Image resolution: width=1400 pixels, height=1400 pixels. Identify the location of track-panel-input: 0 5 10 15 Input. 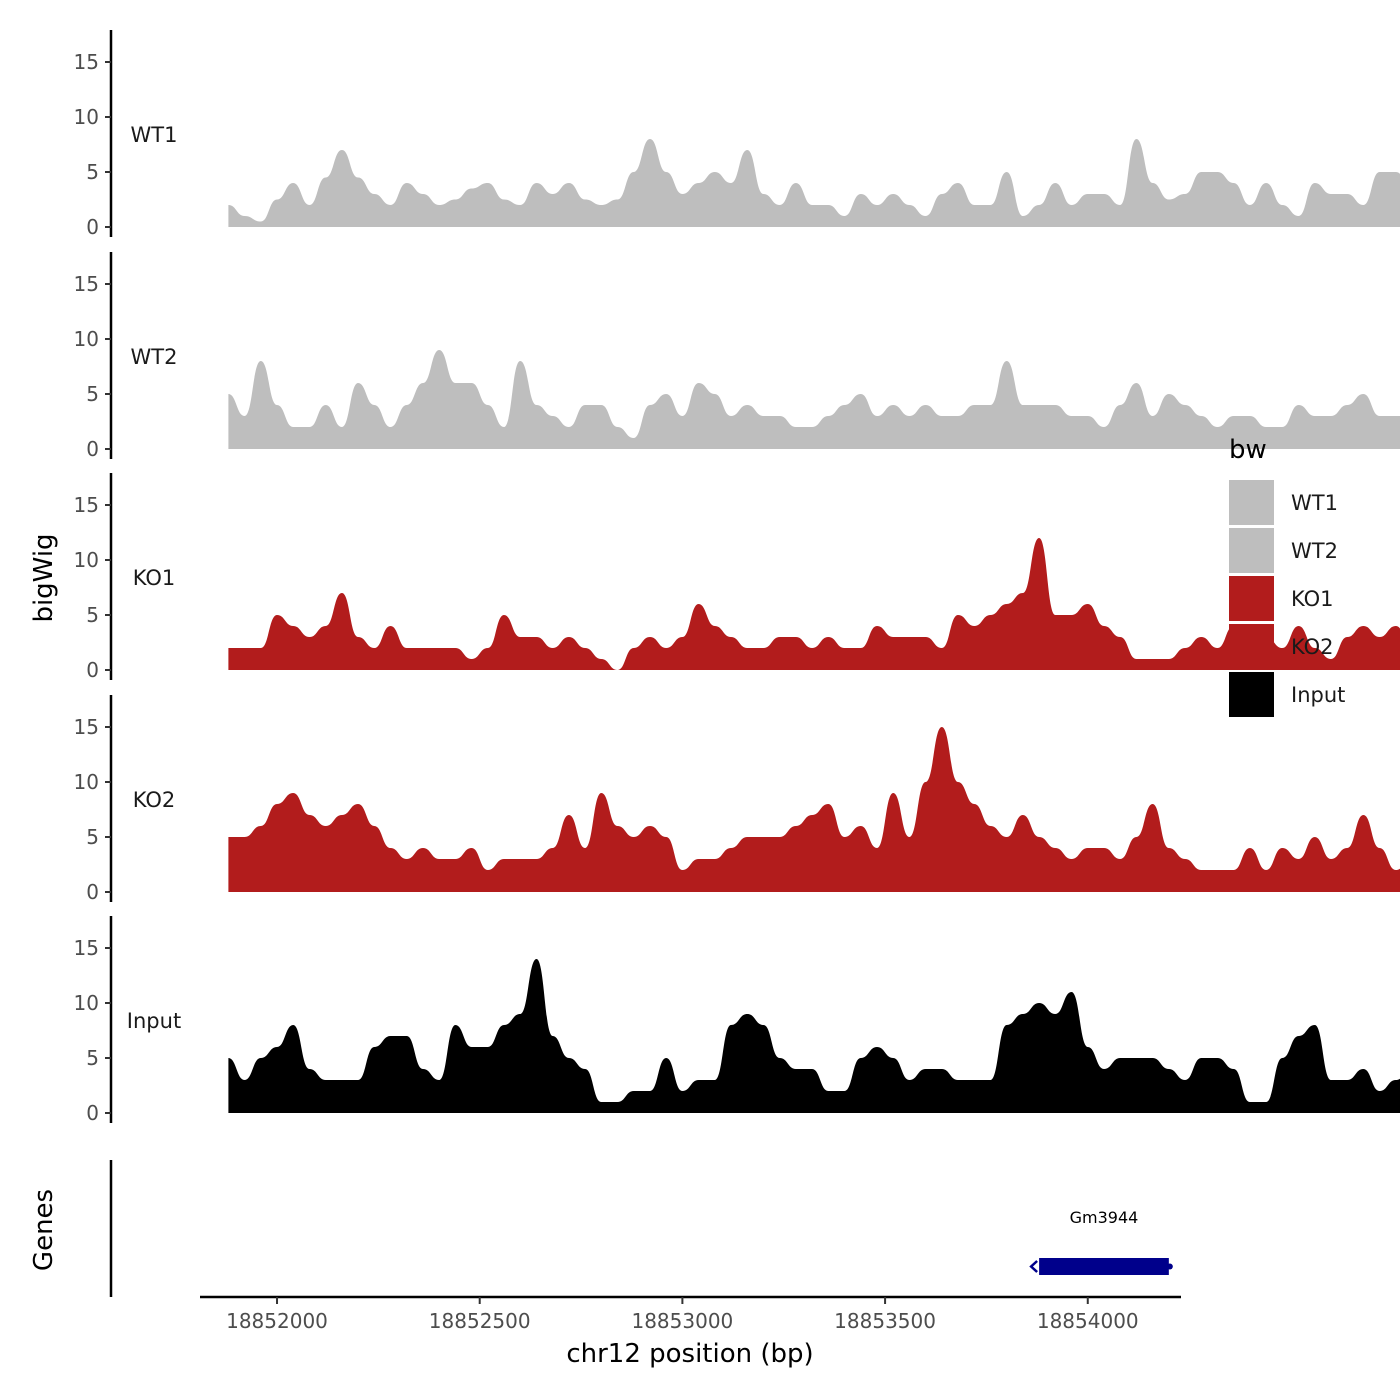
(737, 1020).